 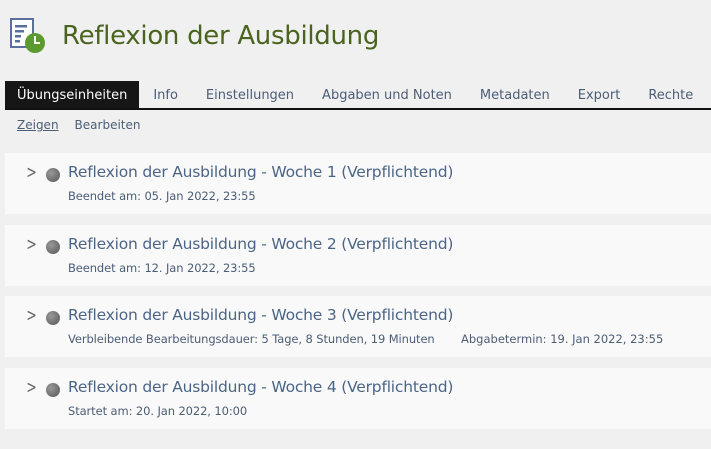 What do you see at coordinates (162, 268) in the screenshot?
I see `item-meta: Beendet am: 12. Jan 2022, 23:55` at bounding box center [162, 268].